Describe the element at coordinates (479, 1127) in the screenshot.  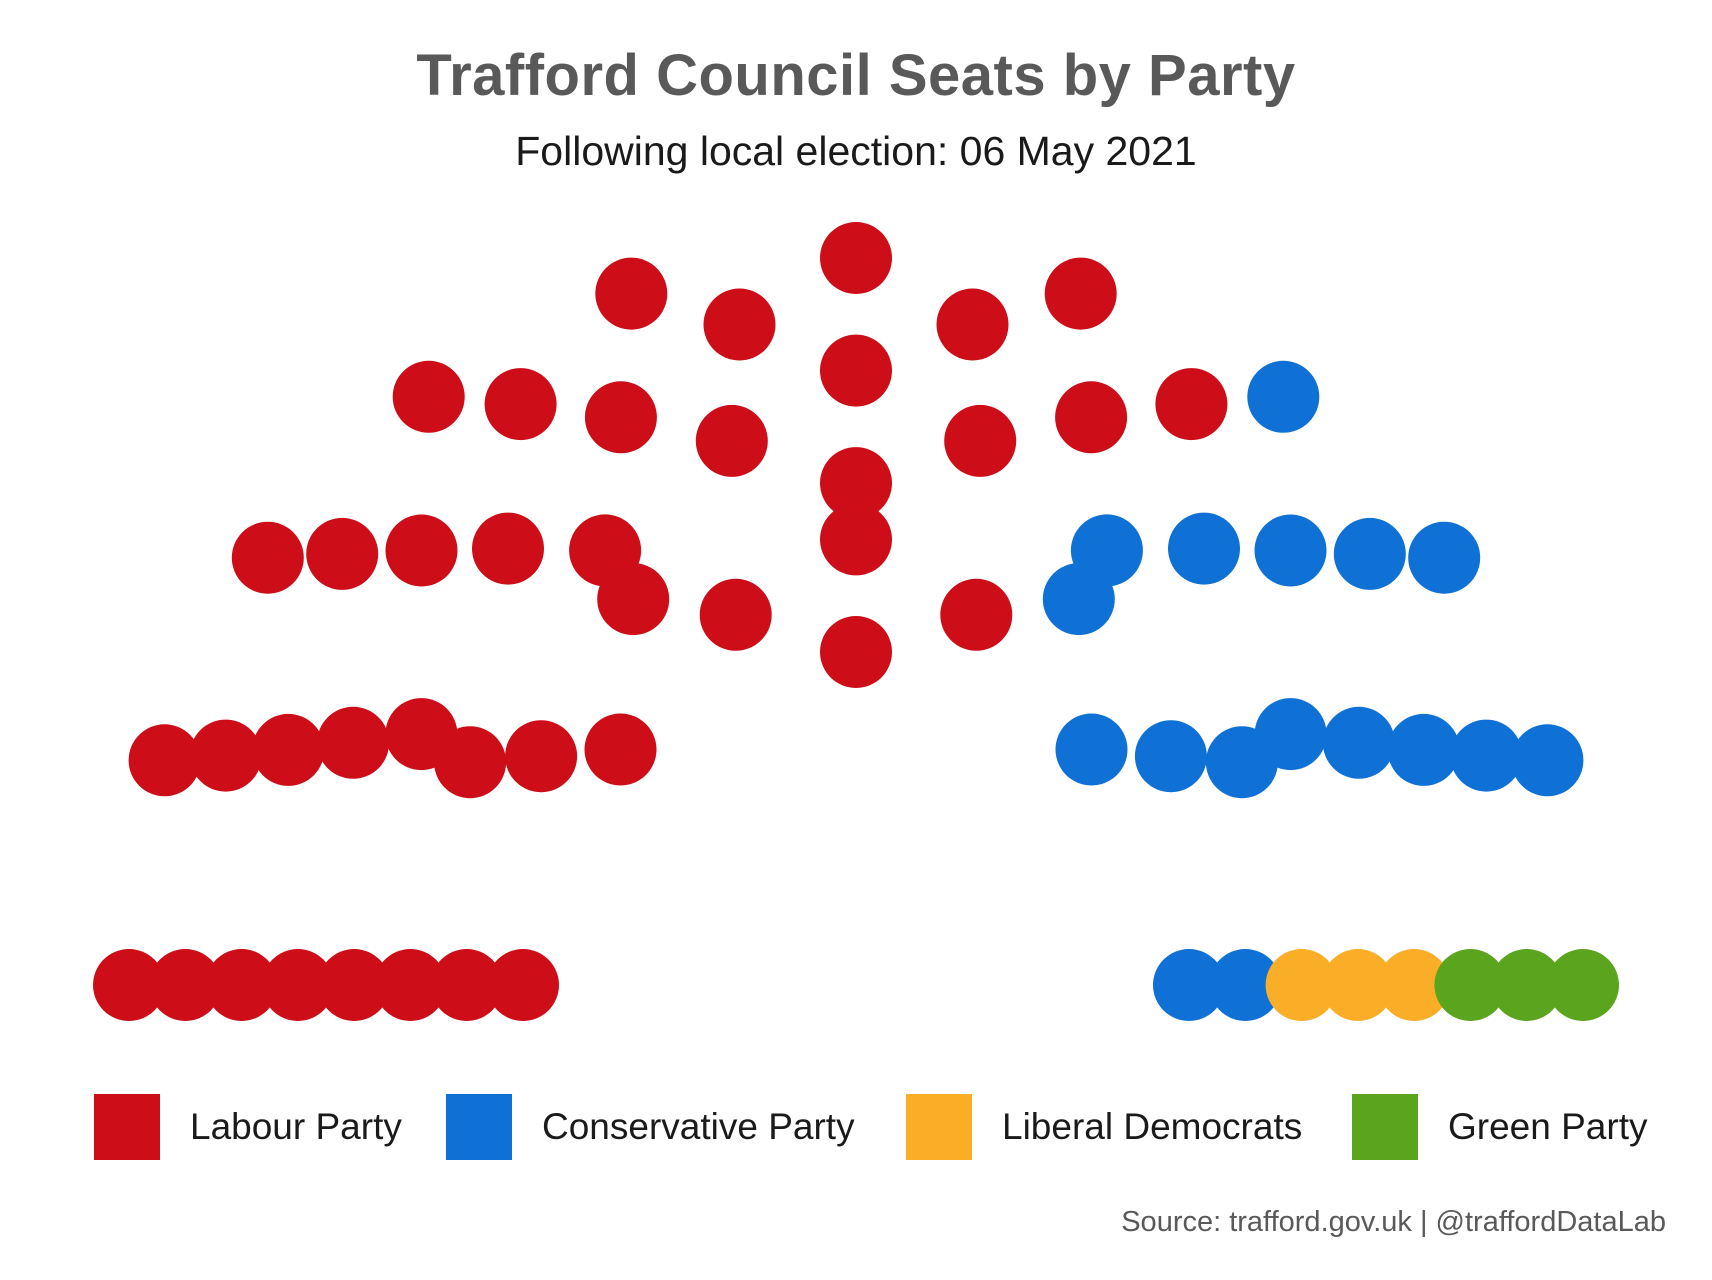
I see `legend-key-conservative` at that location.